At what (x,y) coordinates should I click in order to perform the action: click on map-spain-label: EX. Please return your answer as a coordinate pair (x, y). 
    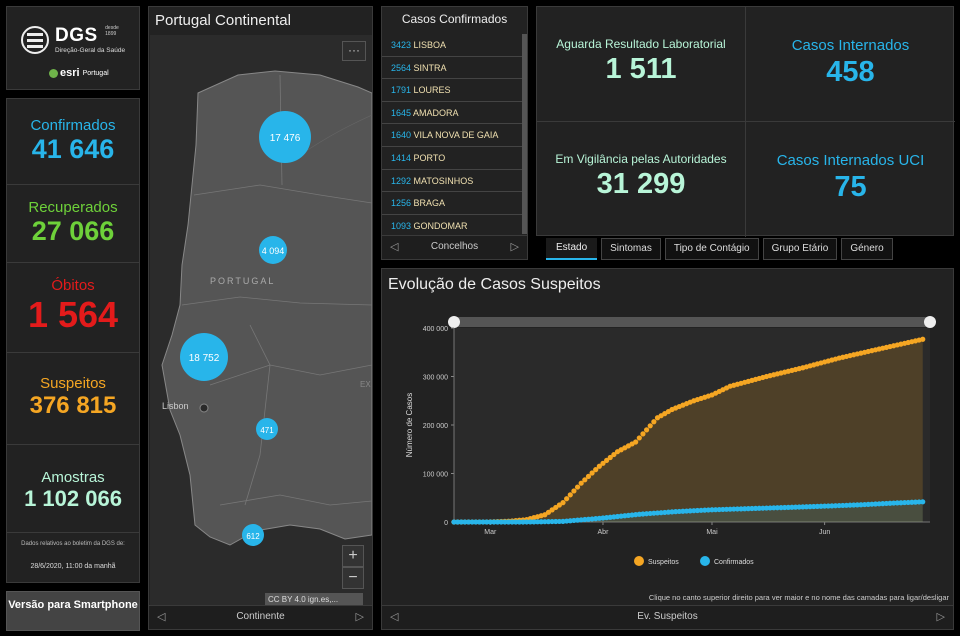
    Looking at the image, I should click on (365, 384).